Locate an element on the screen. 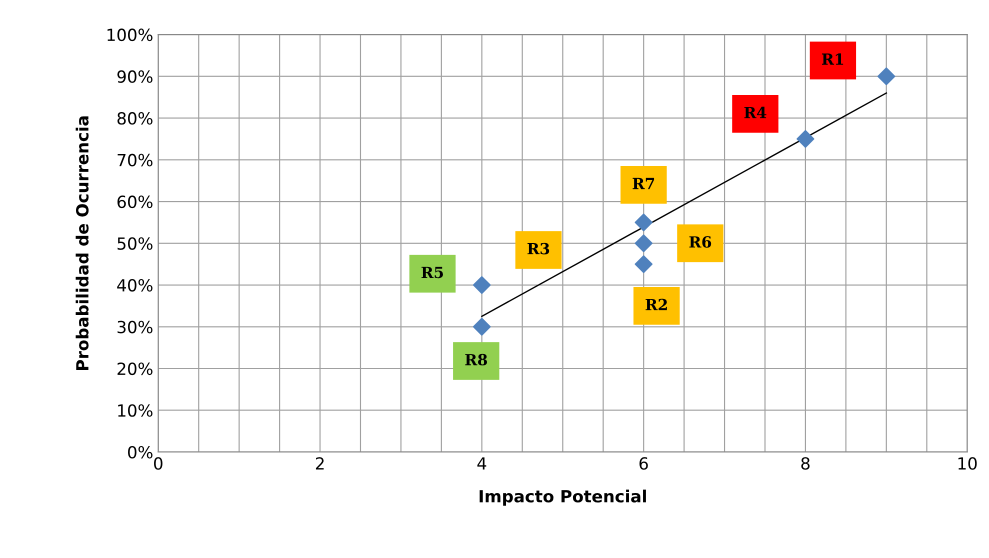  annotation: R1 is located at coordinates (833, 59).